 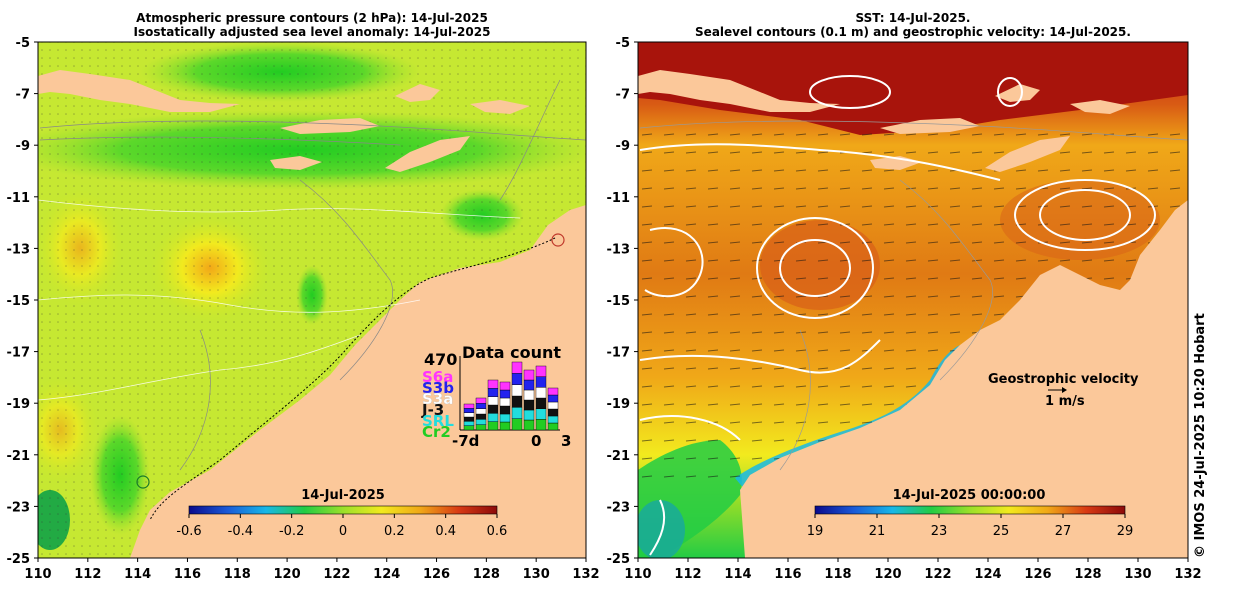 What do you see at coordinates (511, 352) in the screenshot?
I see `data-count-title: Data count` at bounding box center [511, 352].